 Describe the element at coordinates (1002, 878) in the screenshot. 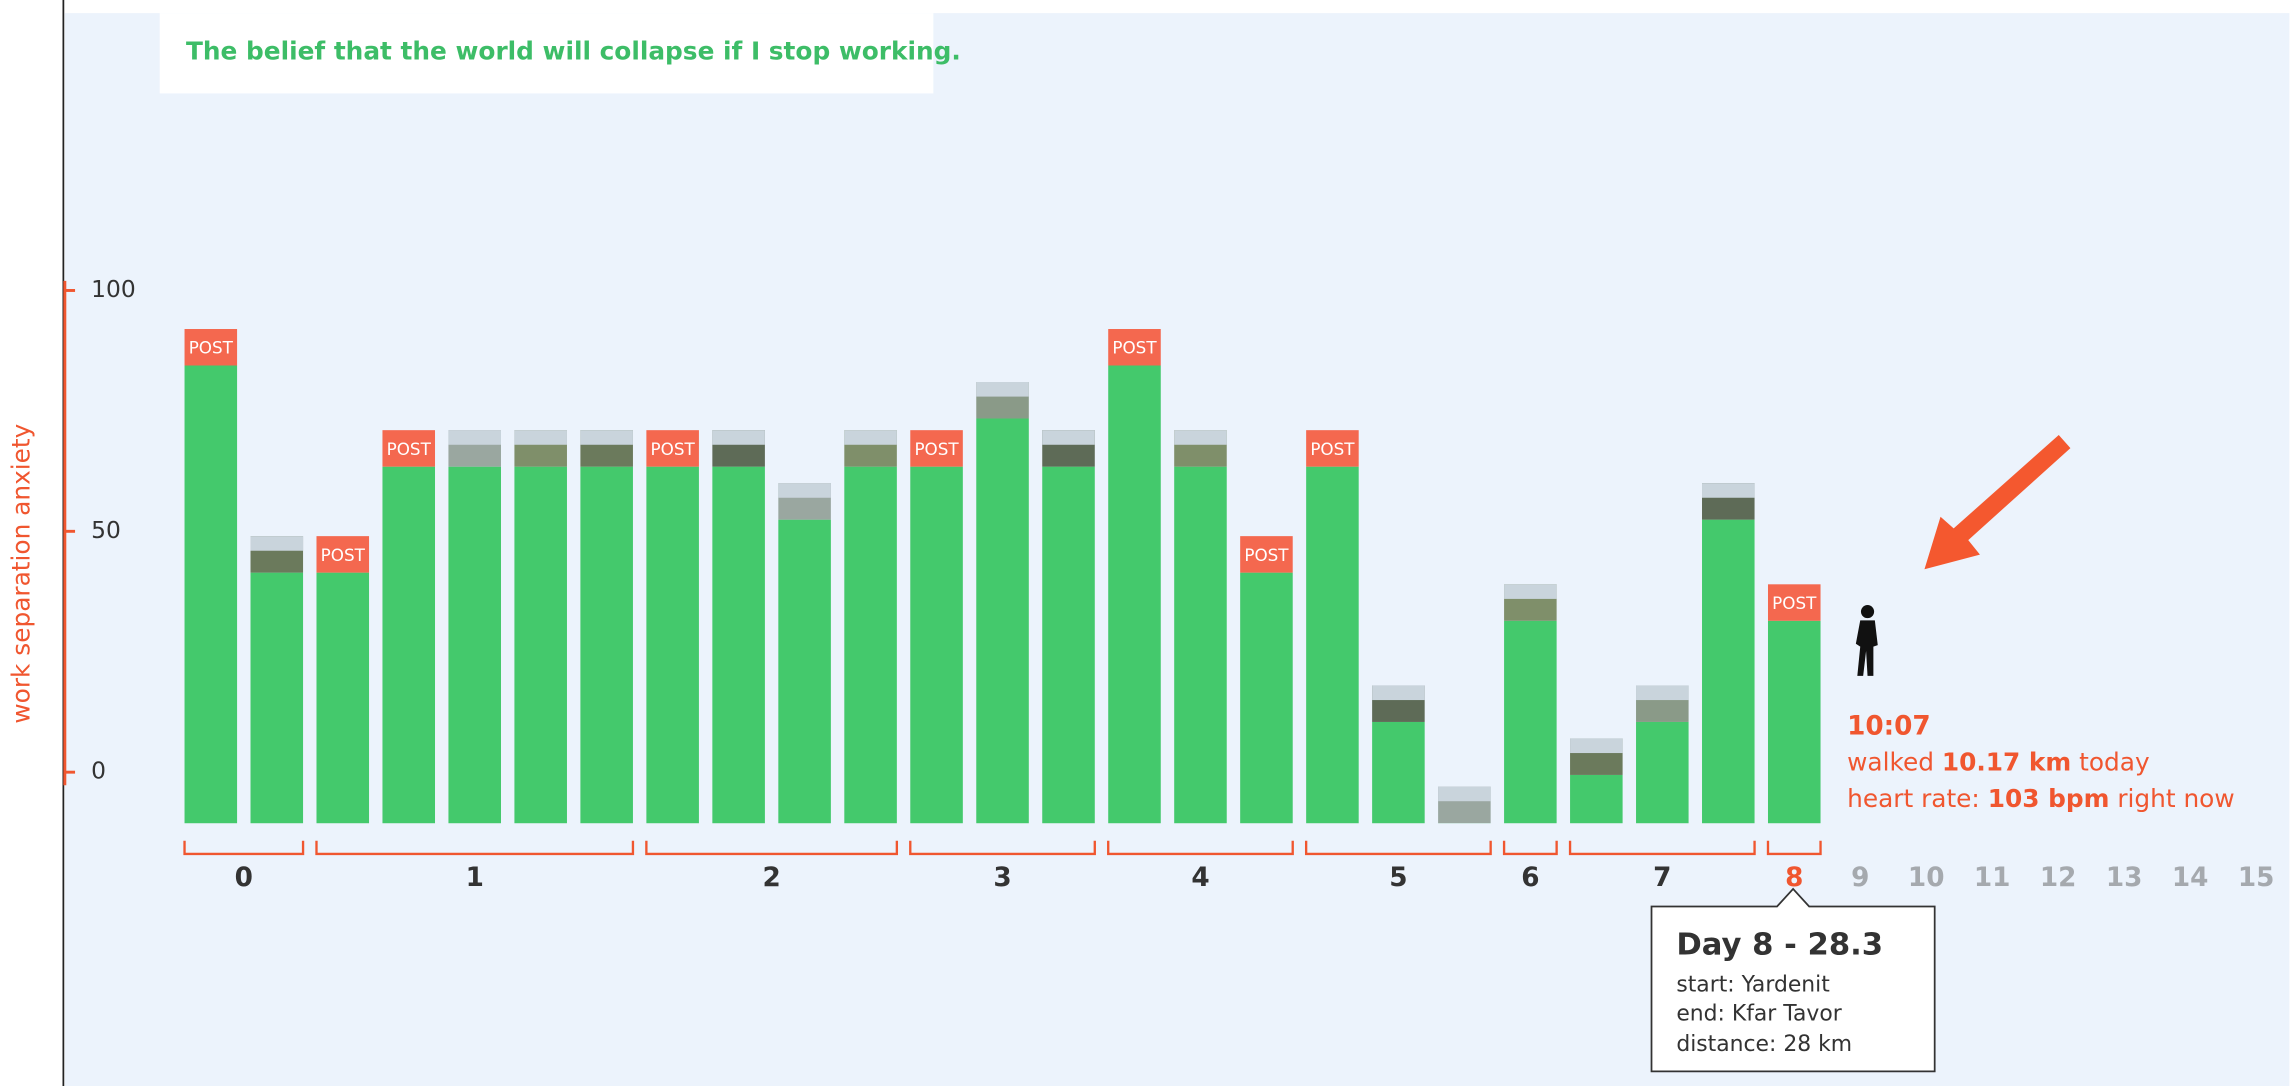

I see `x-tick-label: 3` at that location.